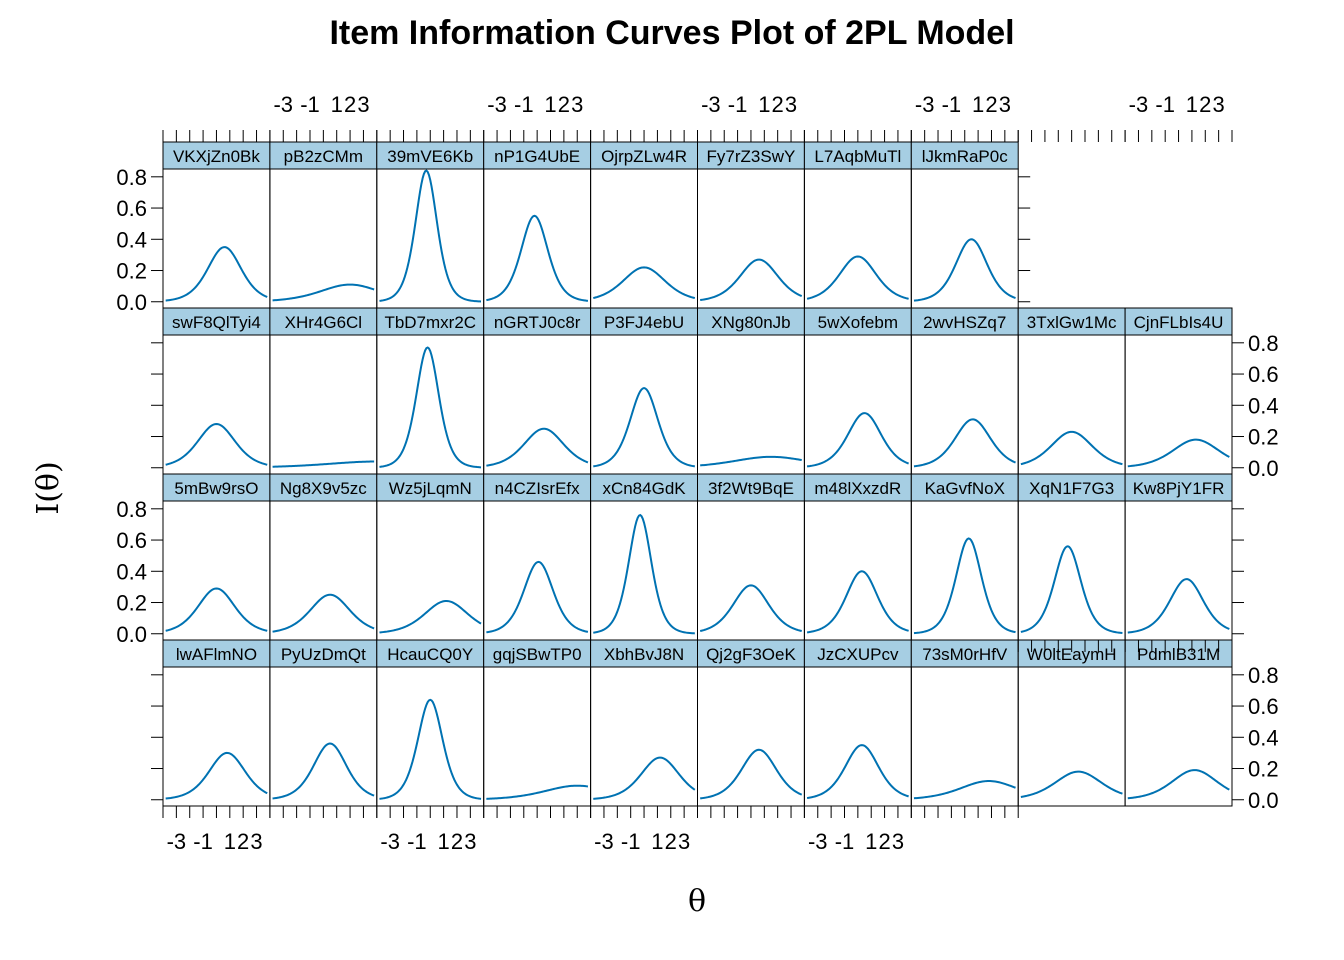 The height and width of the screenshot is (960, 1344). I want to click on panel-20: Kw8PjY1FR, so click(1178, 557).